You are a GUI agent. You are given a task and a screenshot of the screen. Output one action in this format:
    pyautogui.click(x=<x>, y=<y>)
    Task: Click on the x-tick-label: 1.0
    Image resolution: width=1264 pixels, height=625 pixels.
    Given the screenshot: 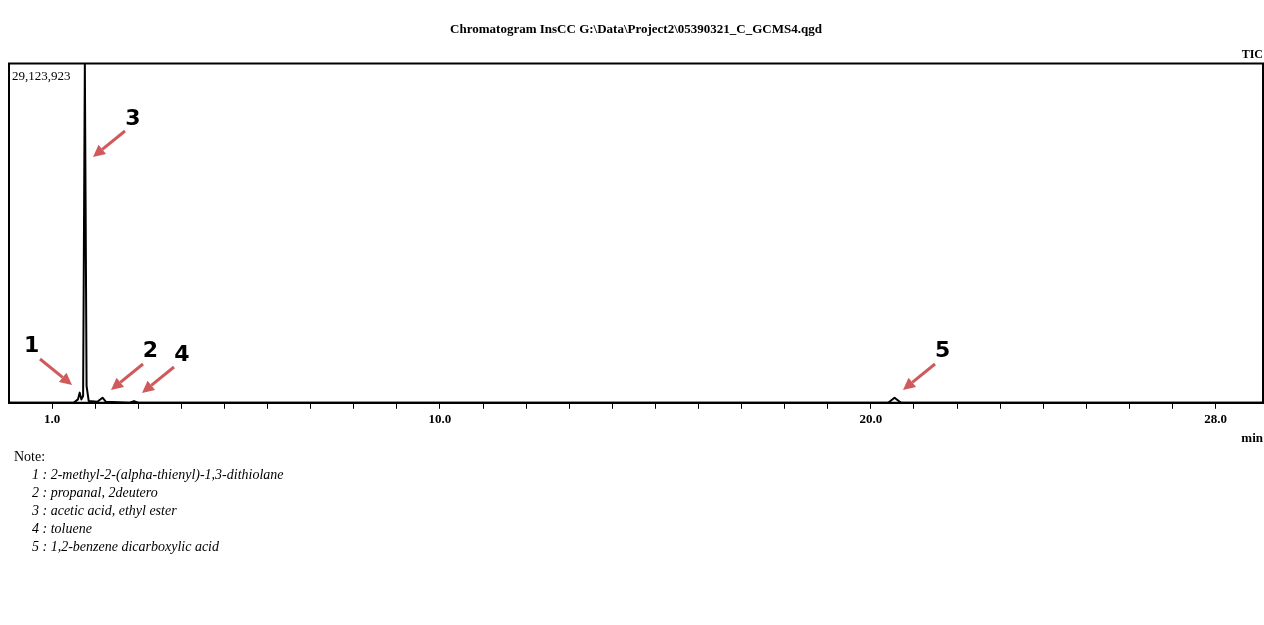 What is the action you would take?
    pyautogui.click(x=52, y=418)
    